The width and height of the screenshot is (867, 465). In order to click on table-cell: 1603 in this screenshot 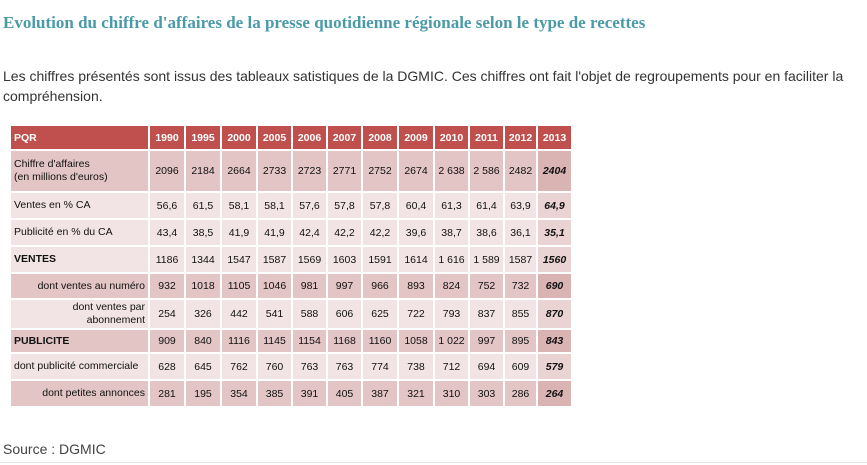, I will do `click(345, 260)`.